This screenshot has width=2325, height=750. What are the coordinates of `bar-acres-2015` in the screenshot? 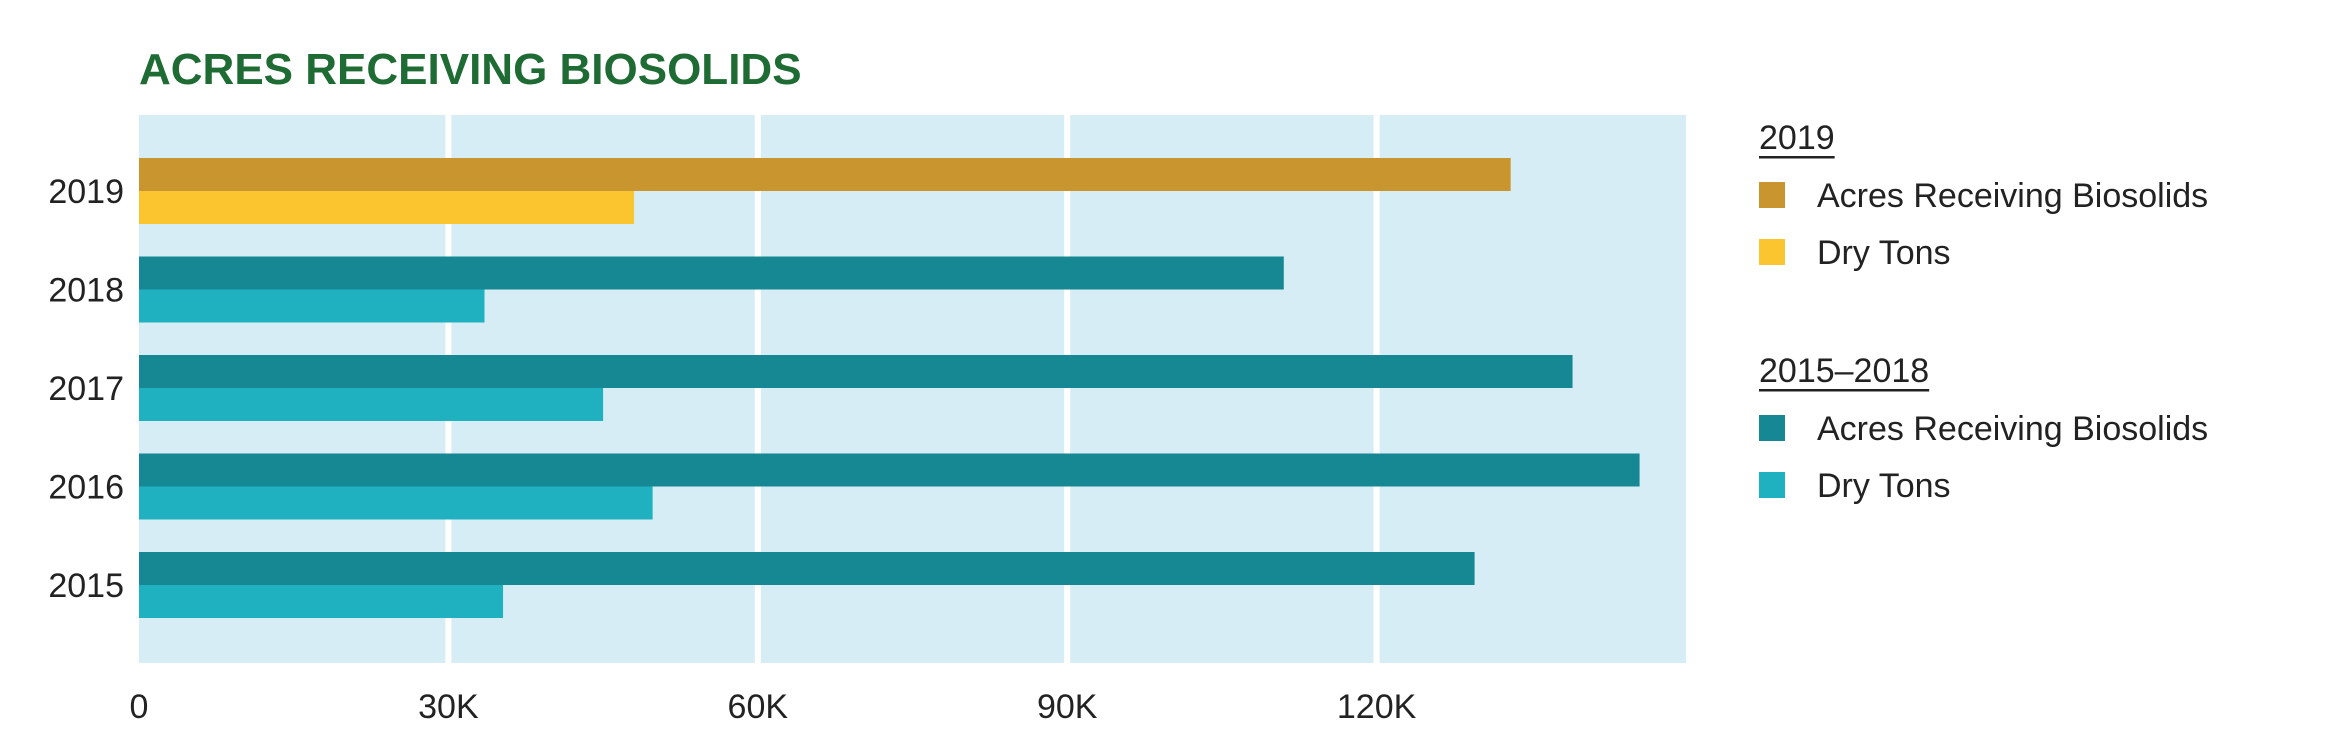 It's located at (807, 568).